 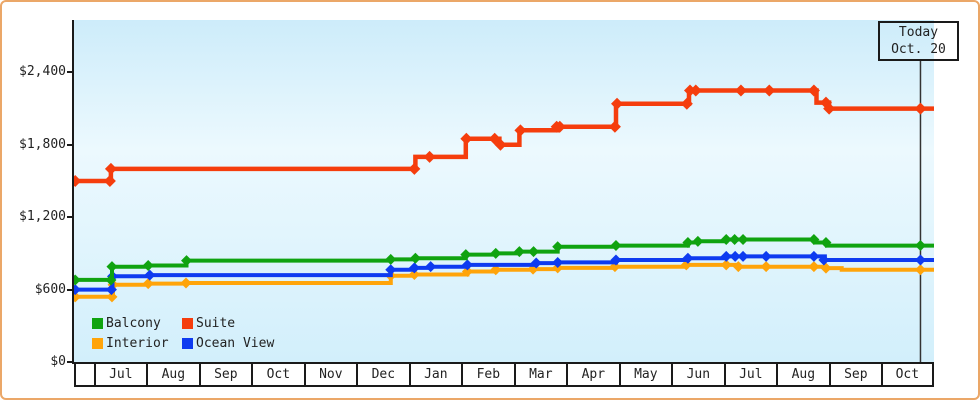 What do you see at coordinates (84, 374) in the screenshot?
I see `month-cell-blank` at bounding box center [84, 374].